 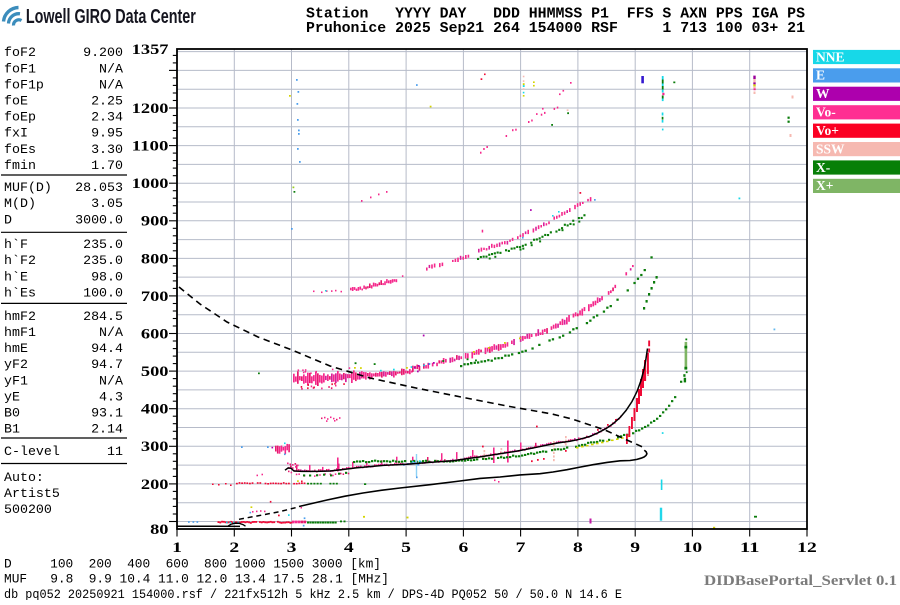 I want to click on svg-text: NNE, so click(x=830, y=56).